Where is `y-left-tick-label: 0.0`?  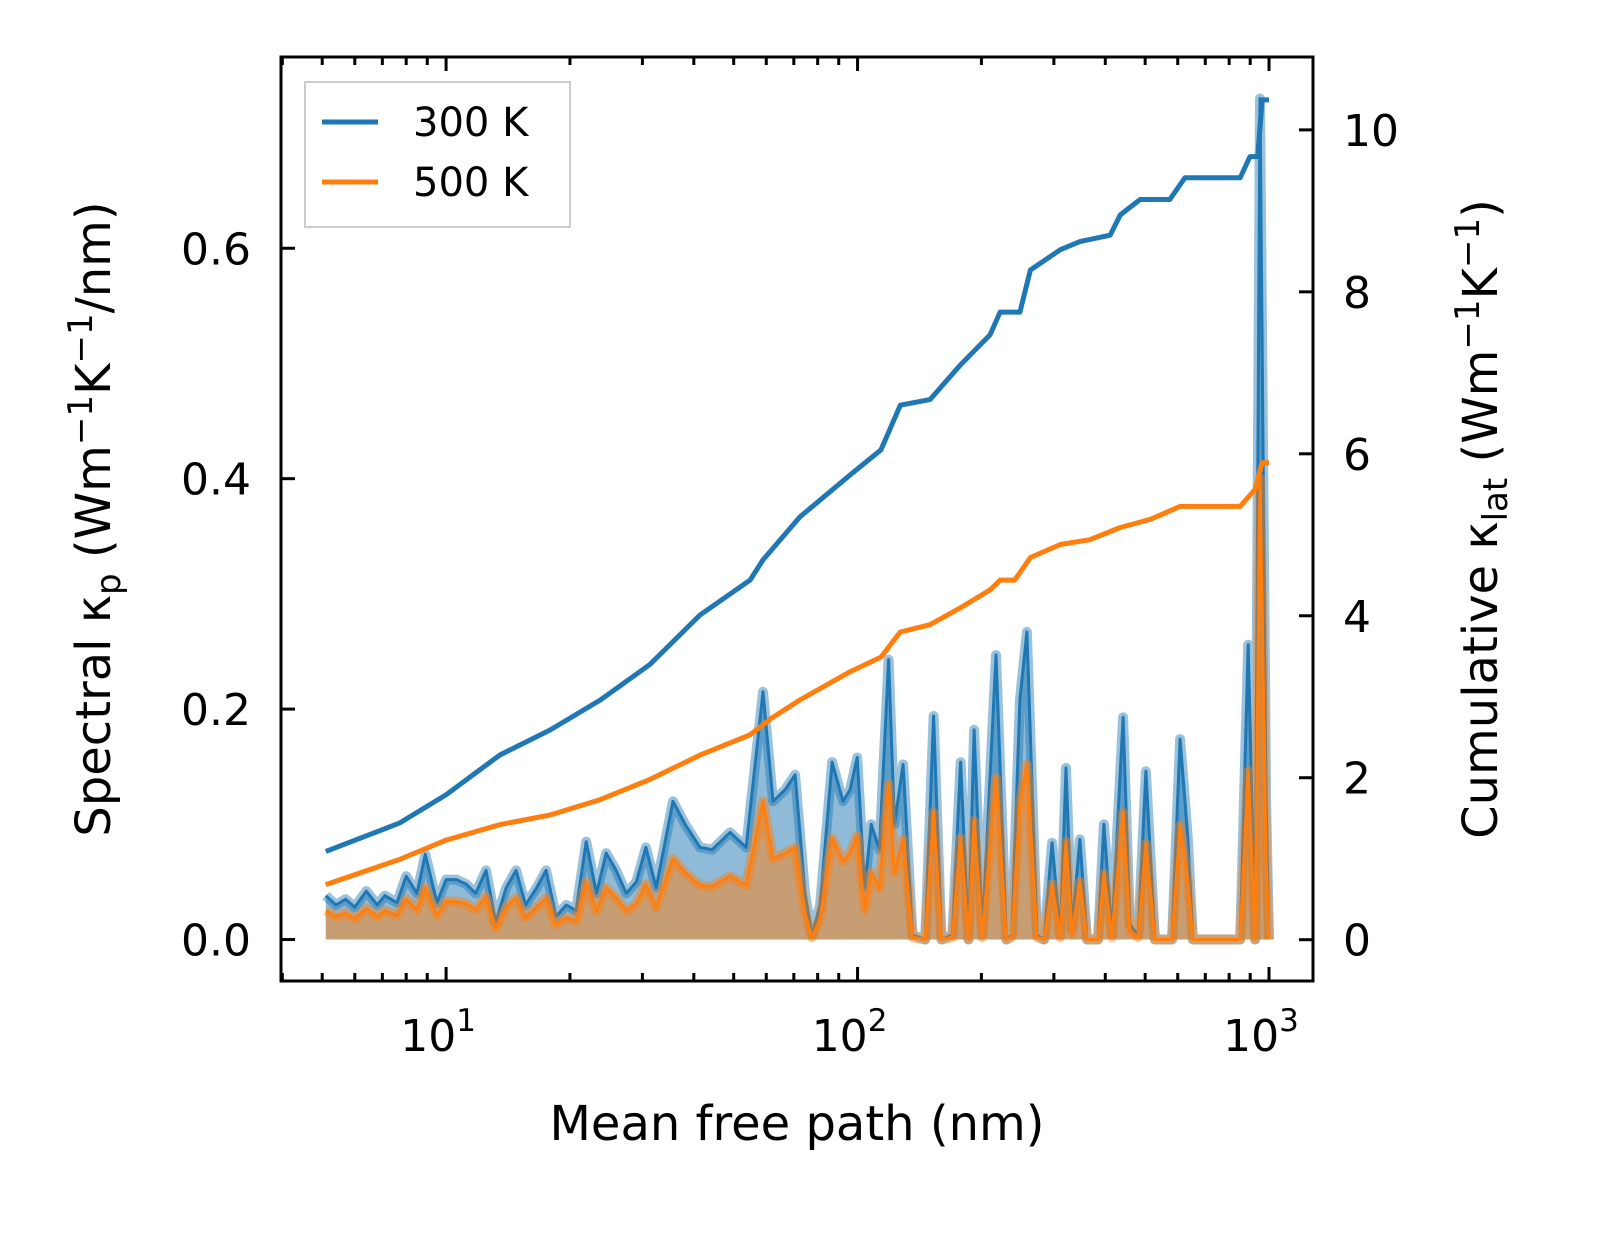 y-left-tick-label: 0.0 is located at coordinates (216, 941).